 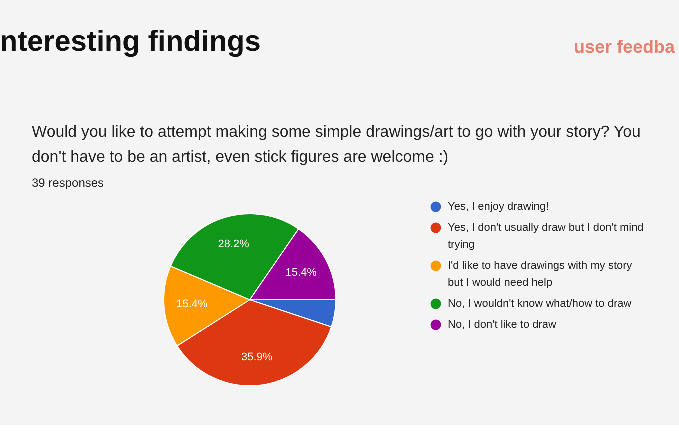 What do you see at coordinates (502, 325) in the screenshot?
I see `legend-label: No, I don't like to draw` at bounding box center [502, 325].